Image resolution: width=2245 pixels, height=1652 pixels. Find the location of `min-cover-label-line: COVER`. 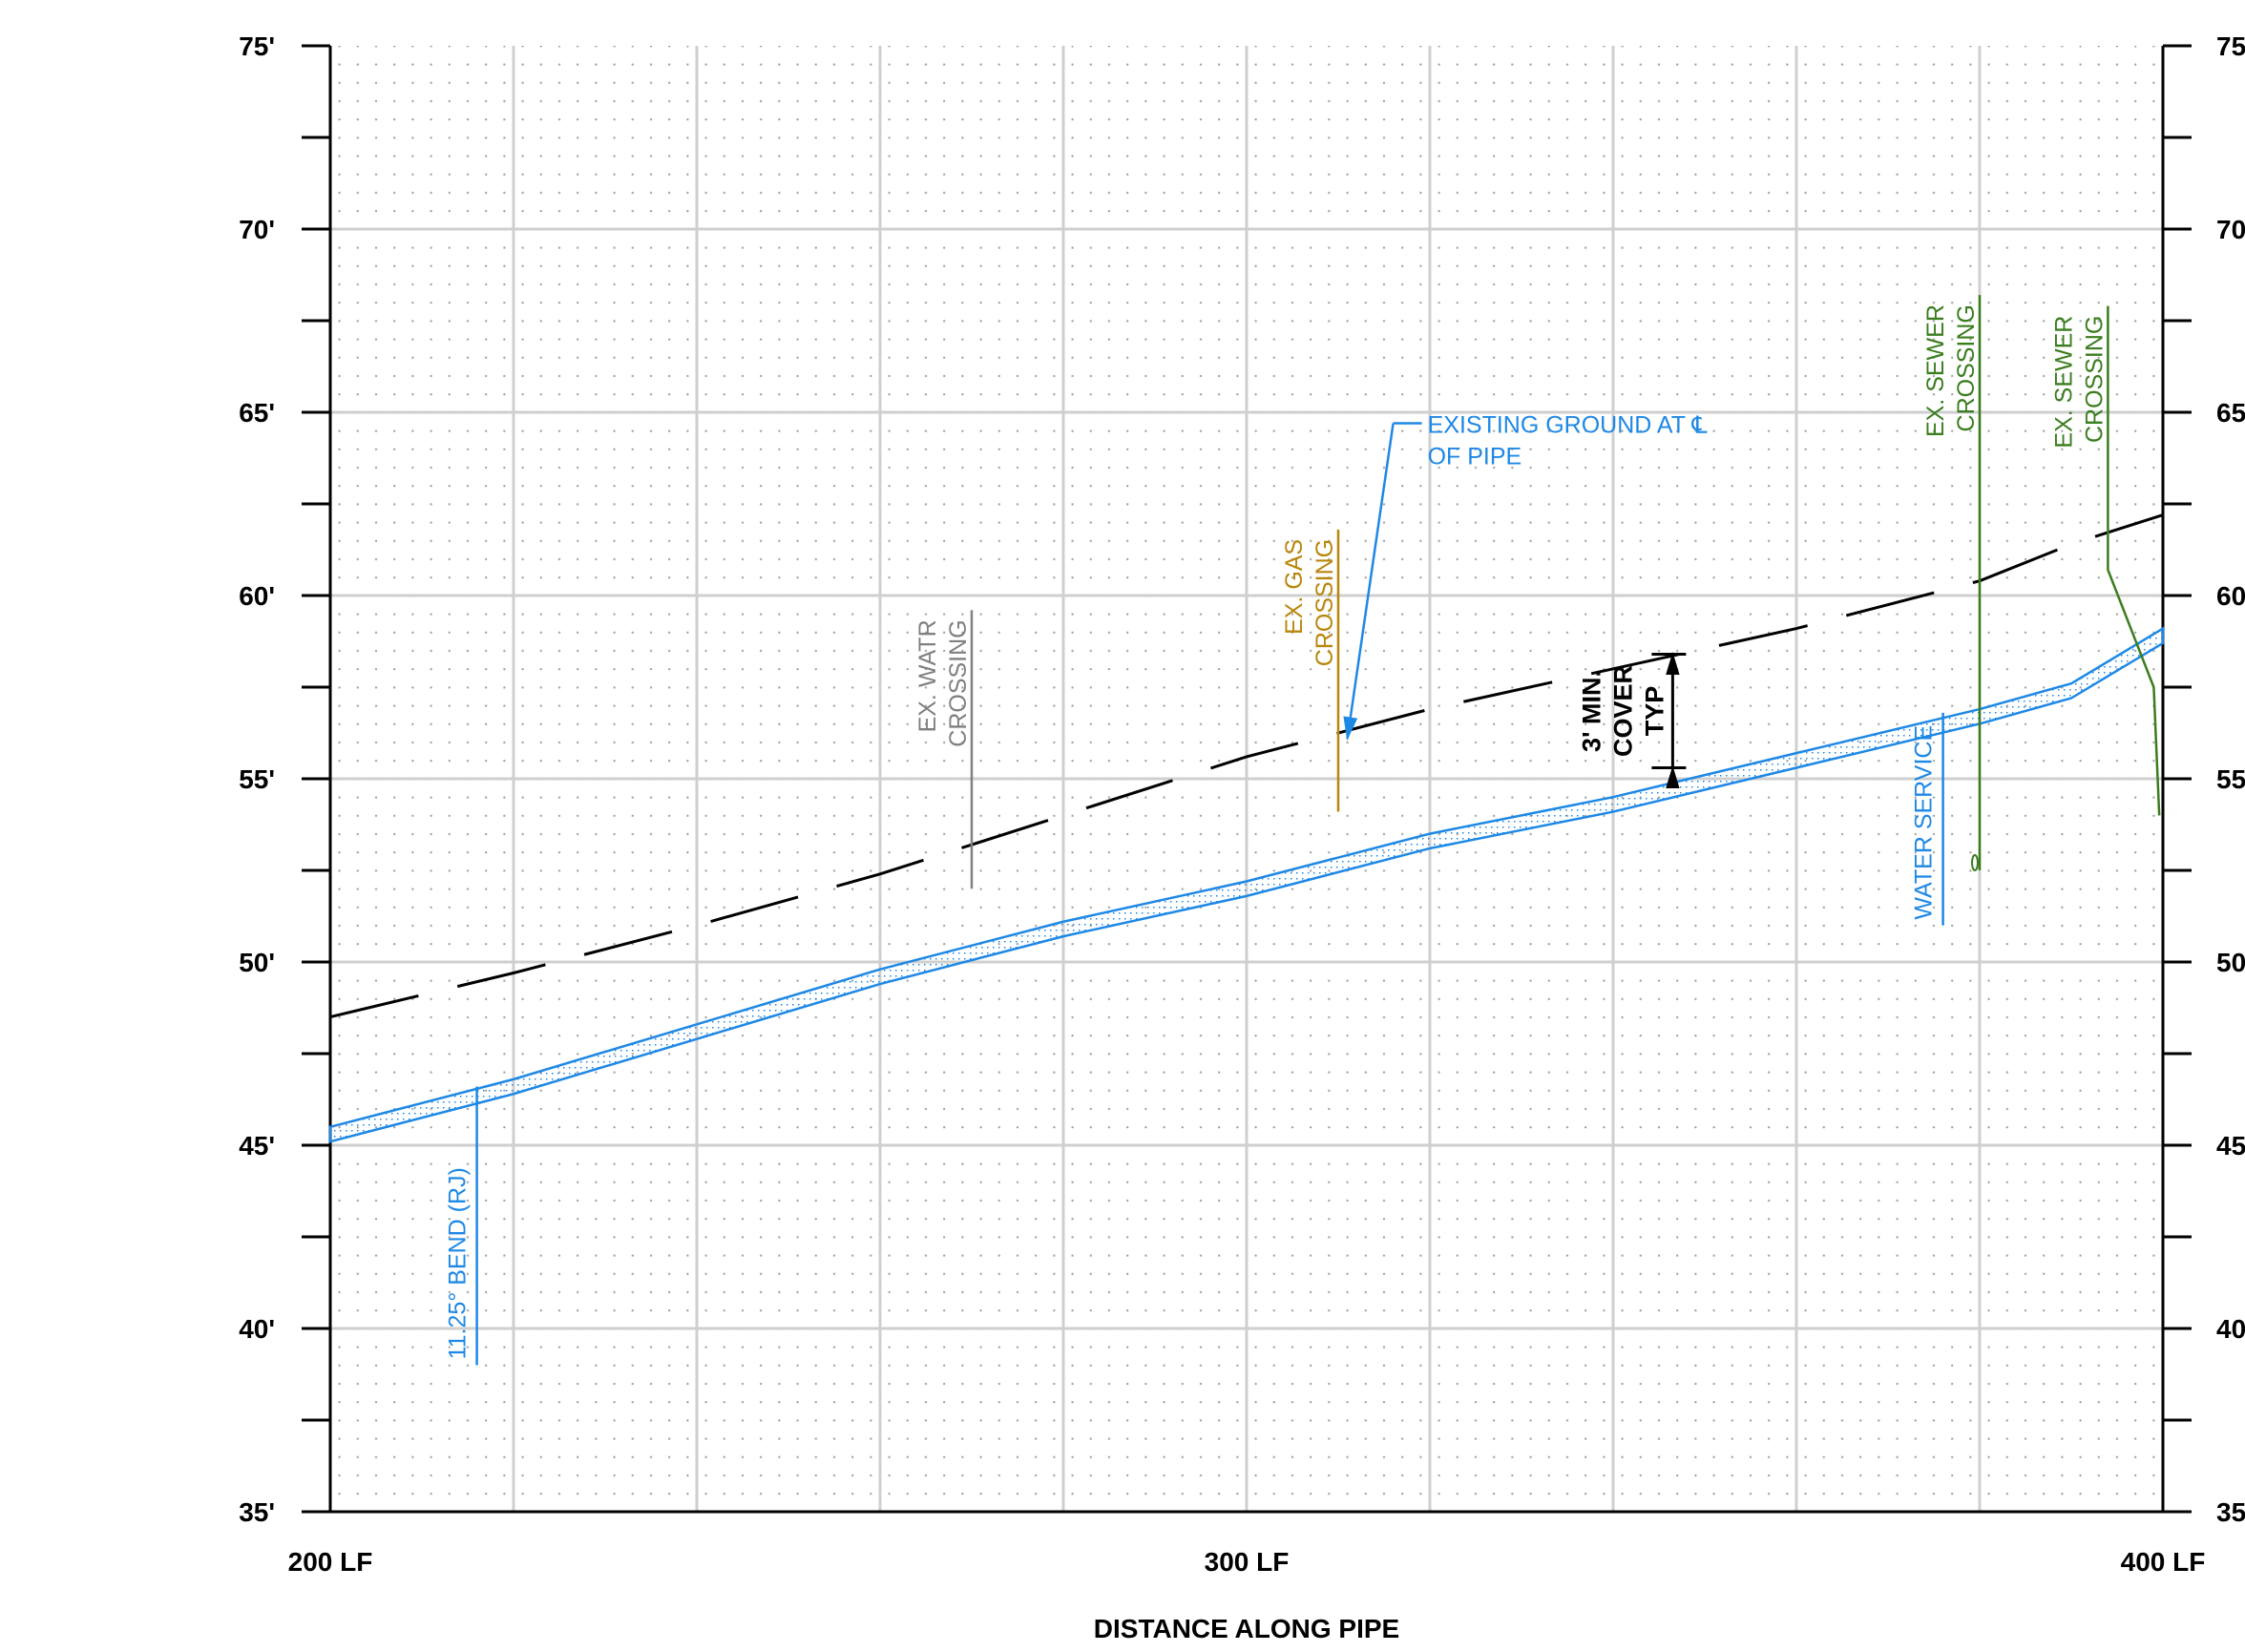

min-cover-label-line: COVER is located at coordinates (1622, 711).